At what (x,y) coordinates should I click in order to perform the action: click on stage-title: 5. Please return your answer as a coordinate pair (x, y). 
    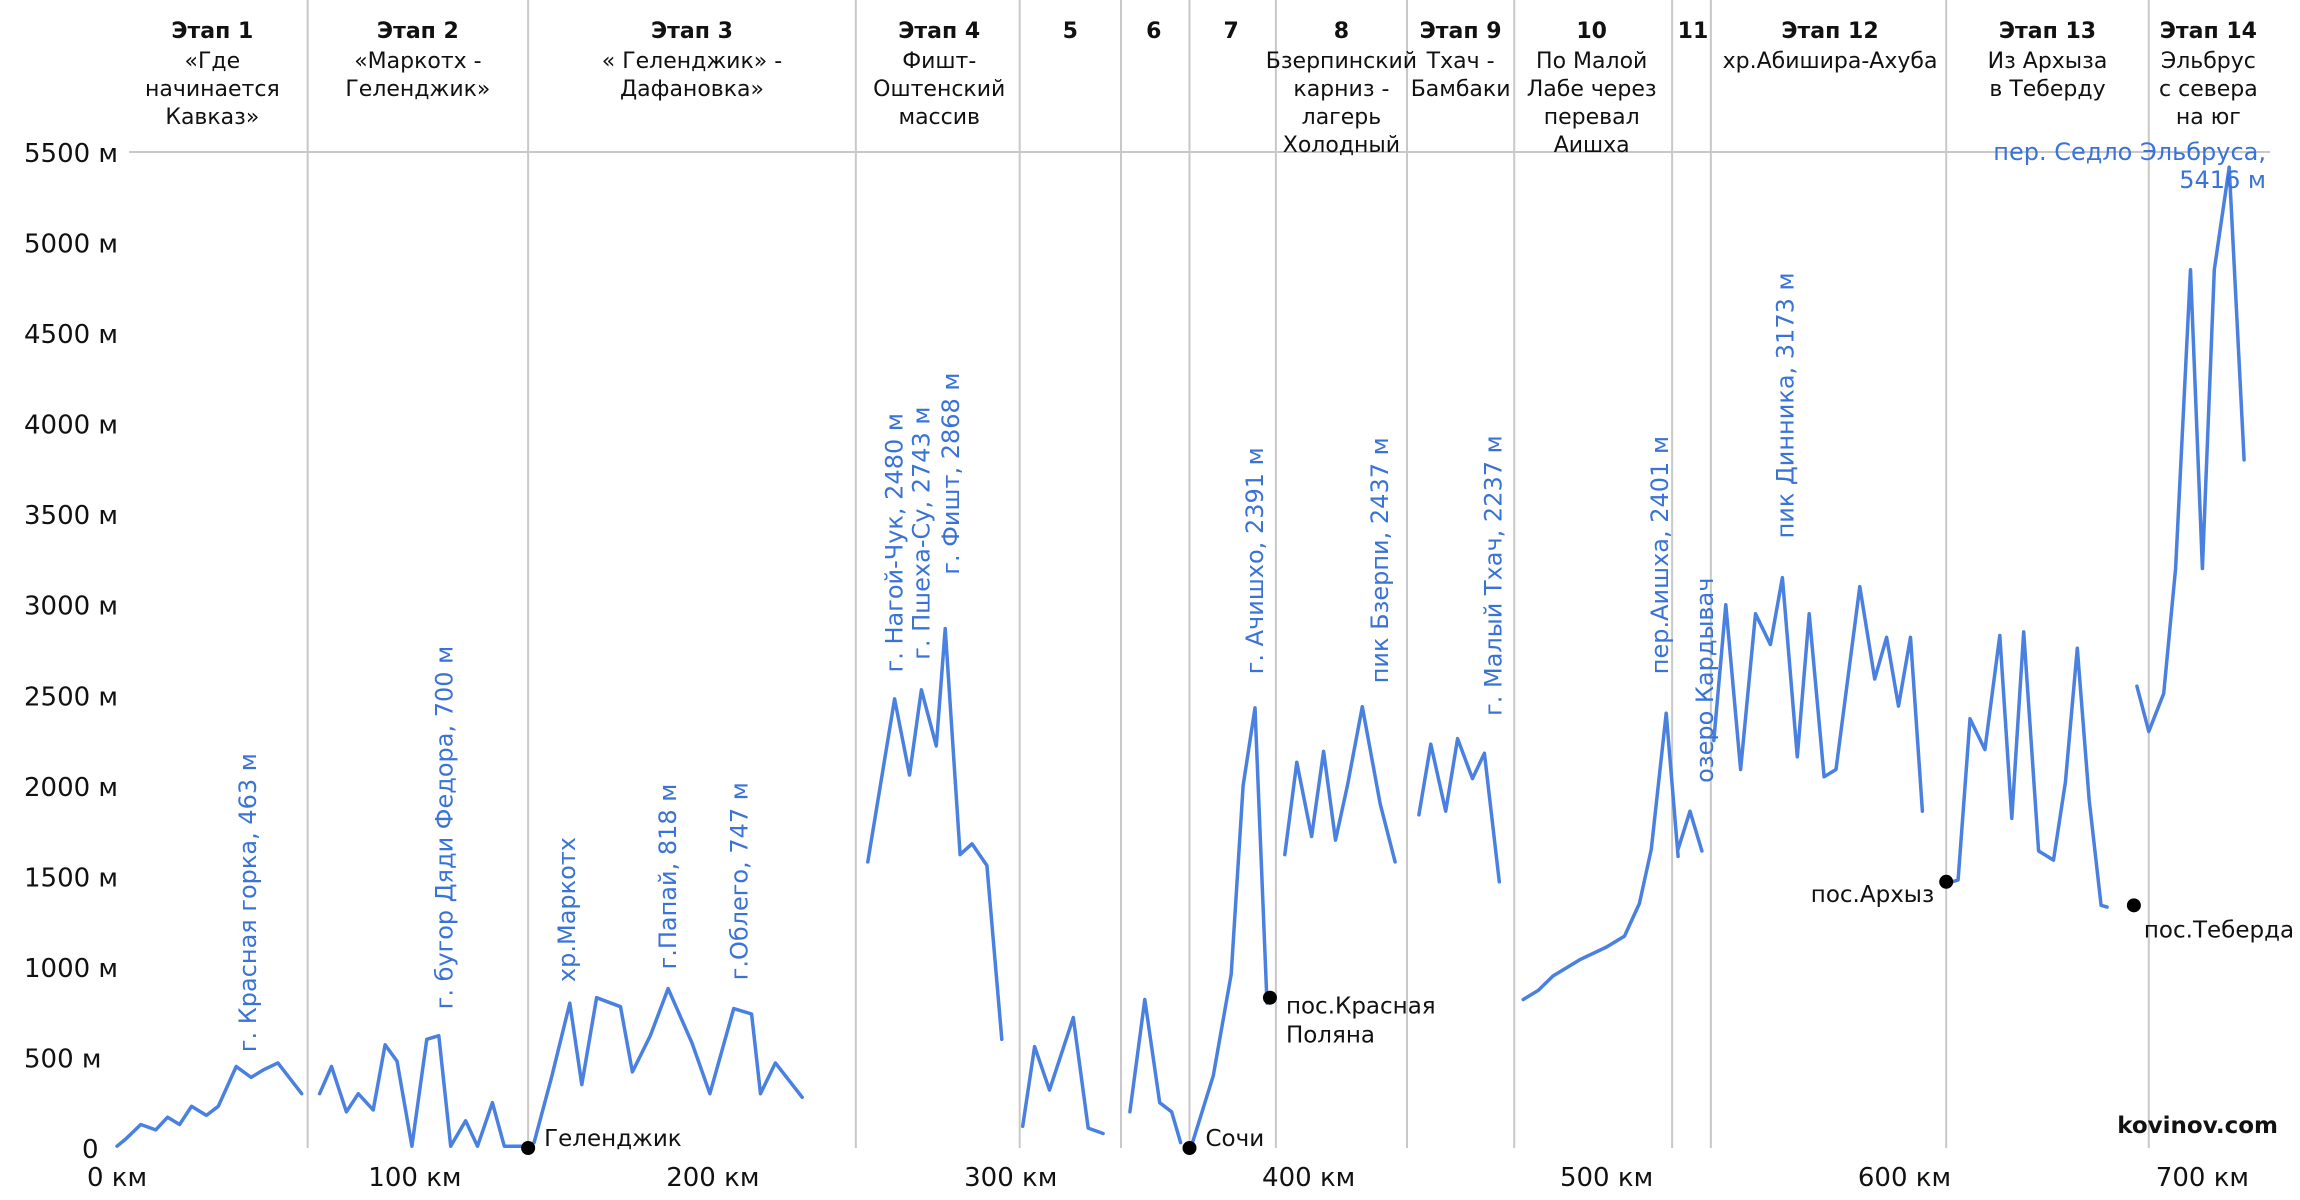
    Looking at the image, I should click on (1070, 31).